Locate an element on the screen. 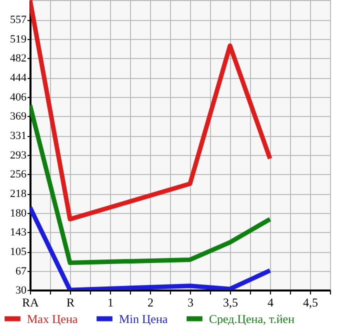 The image size is (345, 335). legend-label: Сред.Цена, т.йен is located at coordinates (252, 319).